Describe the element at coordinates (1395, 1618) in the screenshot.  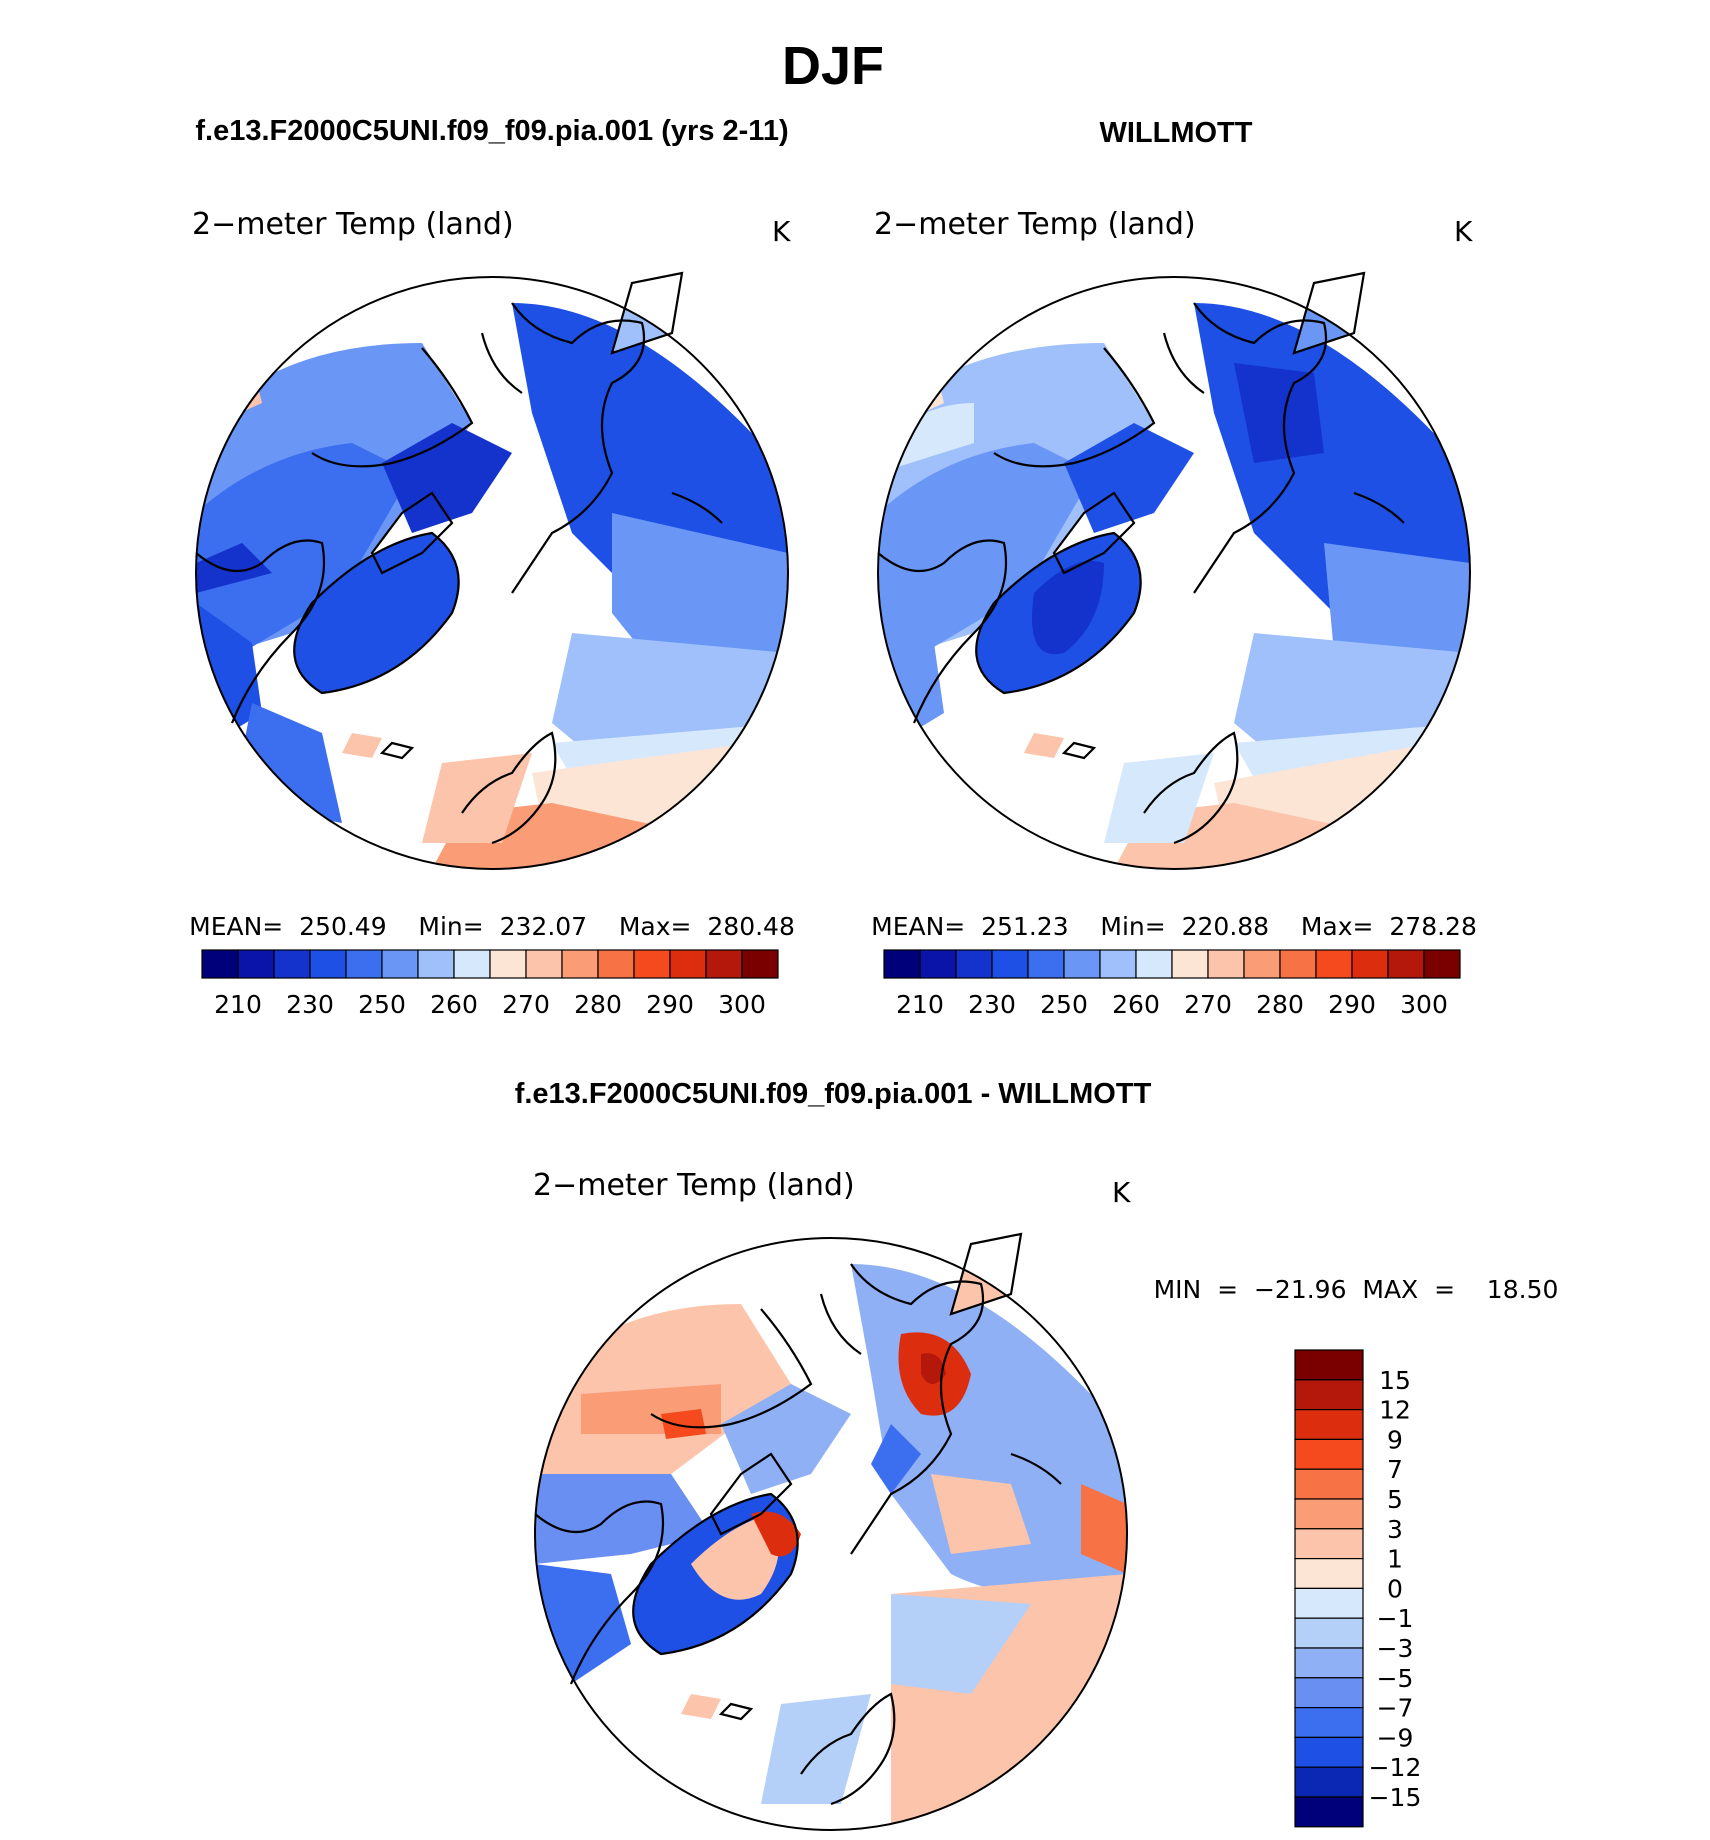
I see `colorbar-tick-label: −1` at that location.